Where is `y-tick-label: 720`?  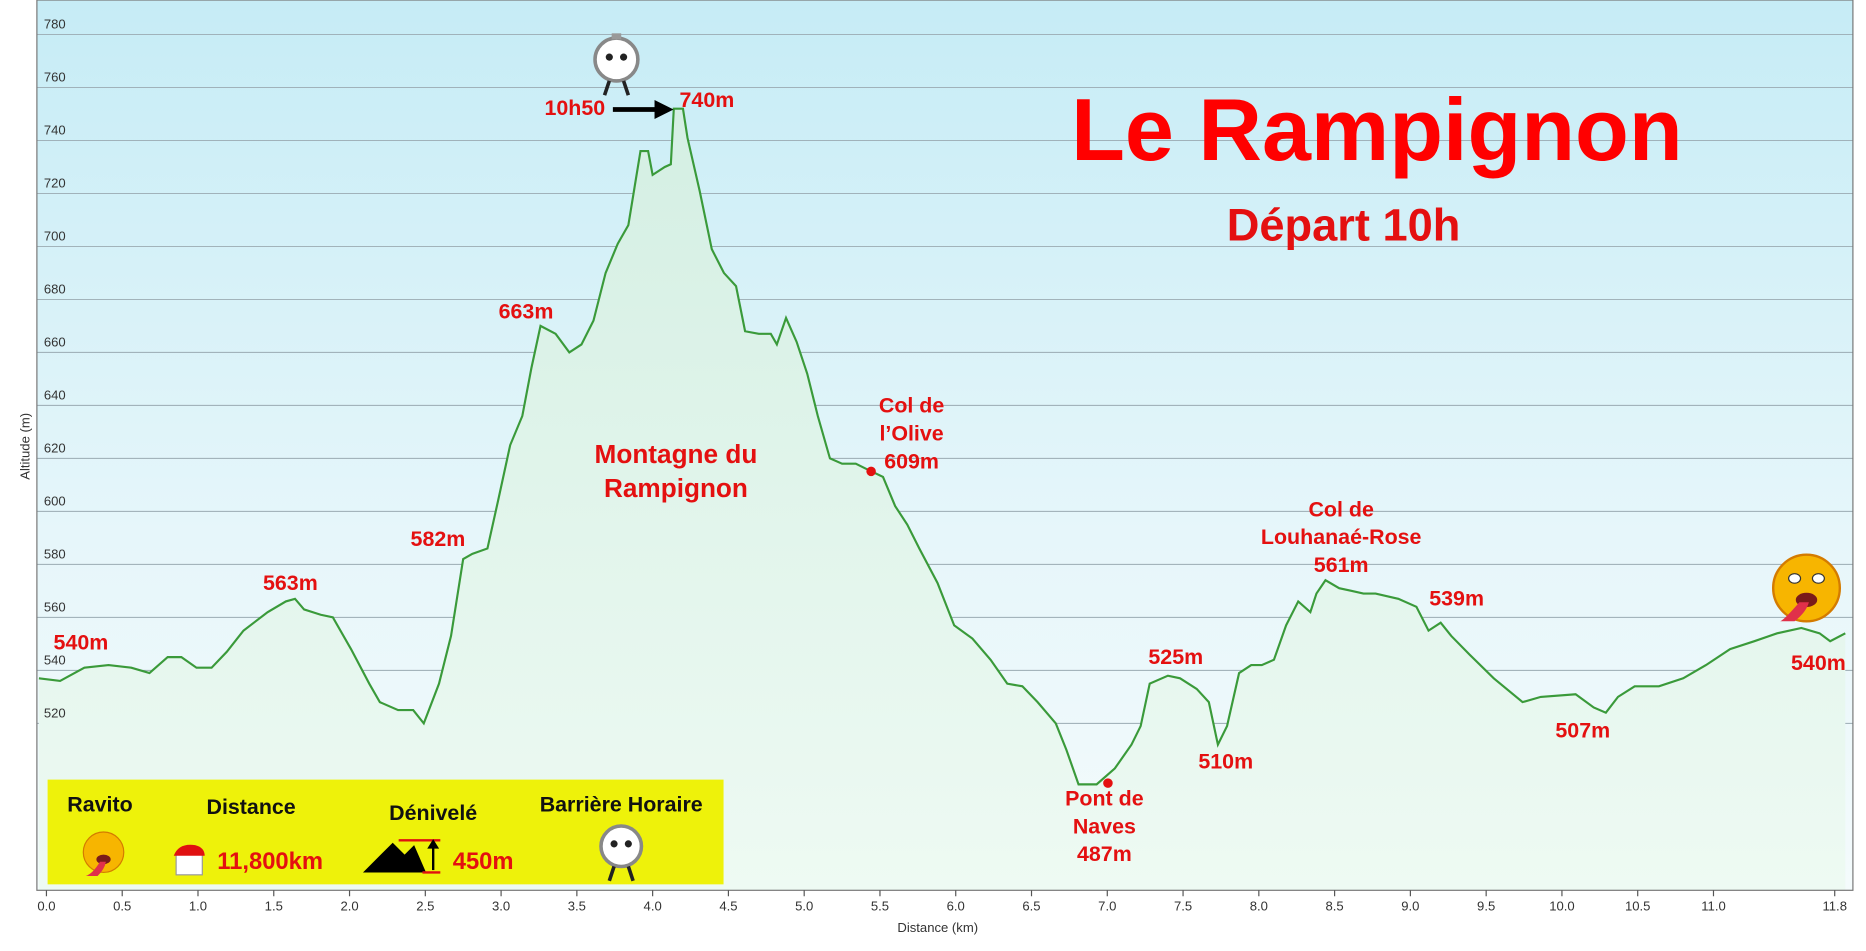
y-tick-label: 720 is located at coordinates (55, 182).